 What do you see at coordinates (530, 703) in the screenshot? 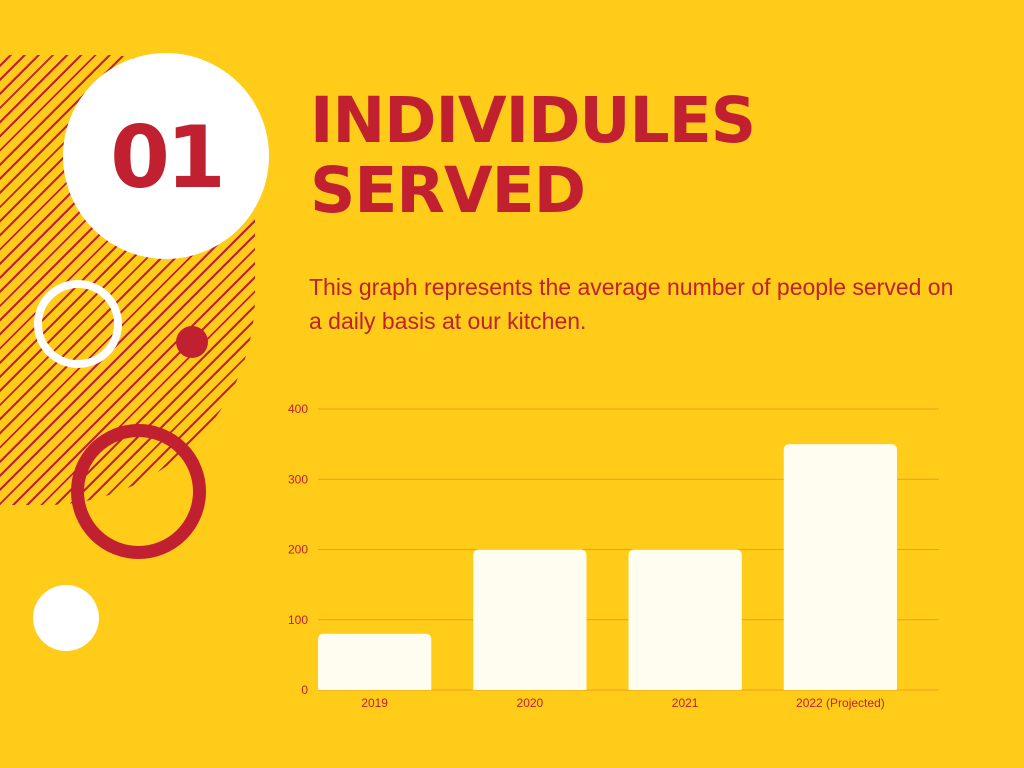
I see `x-tick-label: 2020` at bounding box center [530, 703].